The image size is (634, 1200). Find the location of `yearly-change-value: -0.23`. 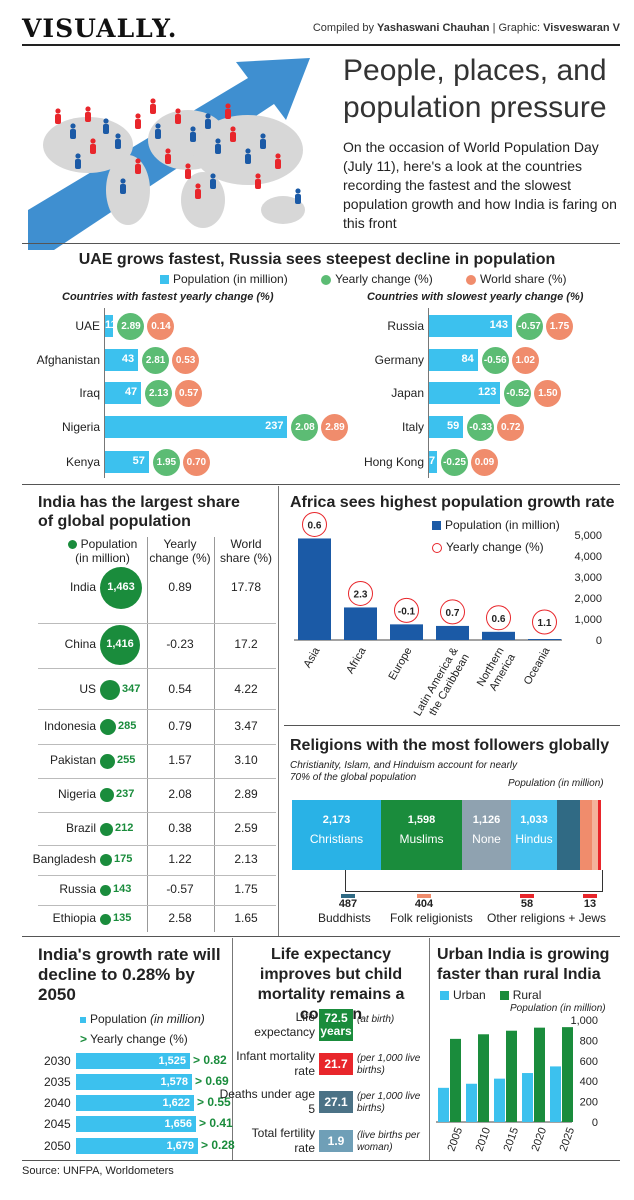

yearly-change-value: -0.23 is located at coordinates (180, 644).